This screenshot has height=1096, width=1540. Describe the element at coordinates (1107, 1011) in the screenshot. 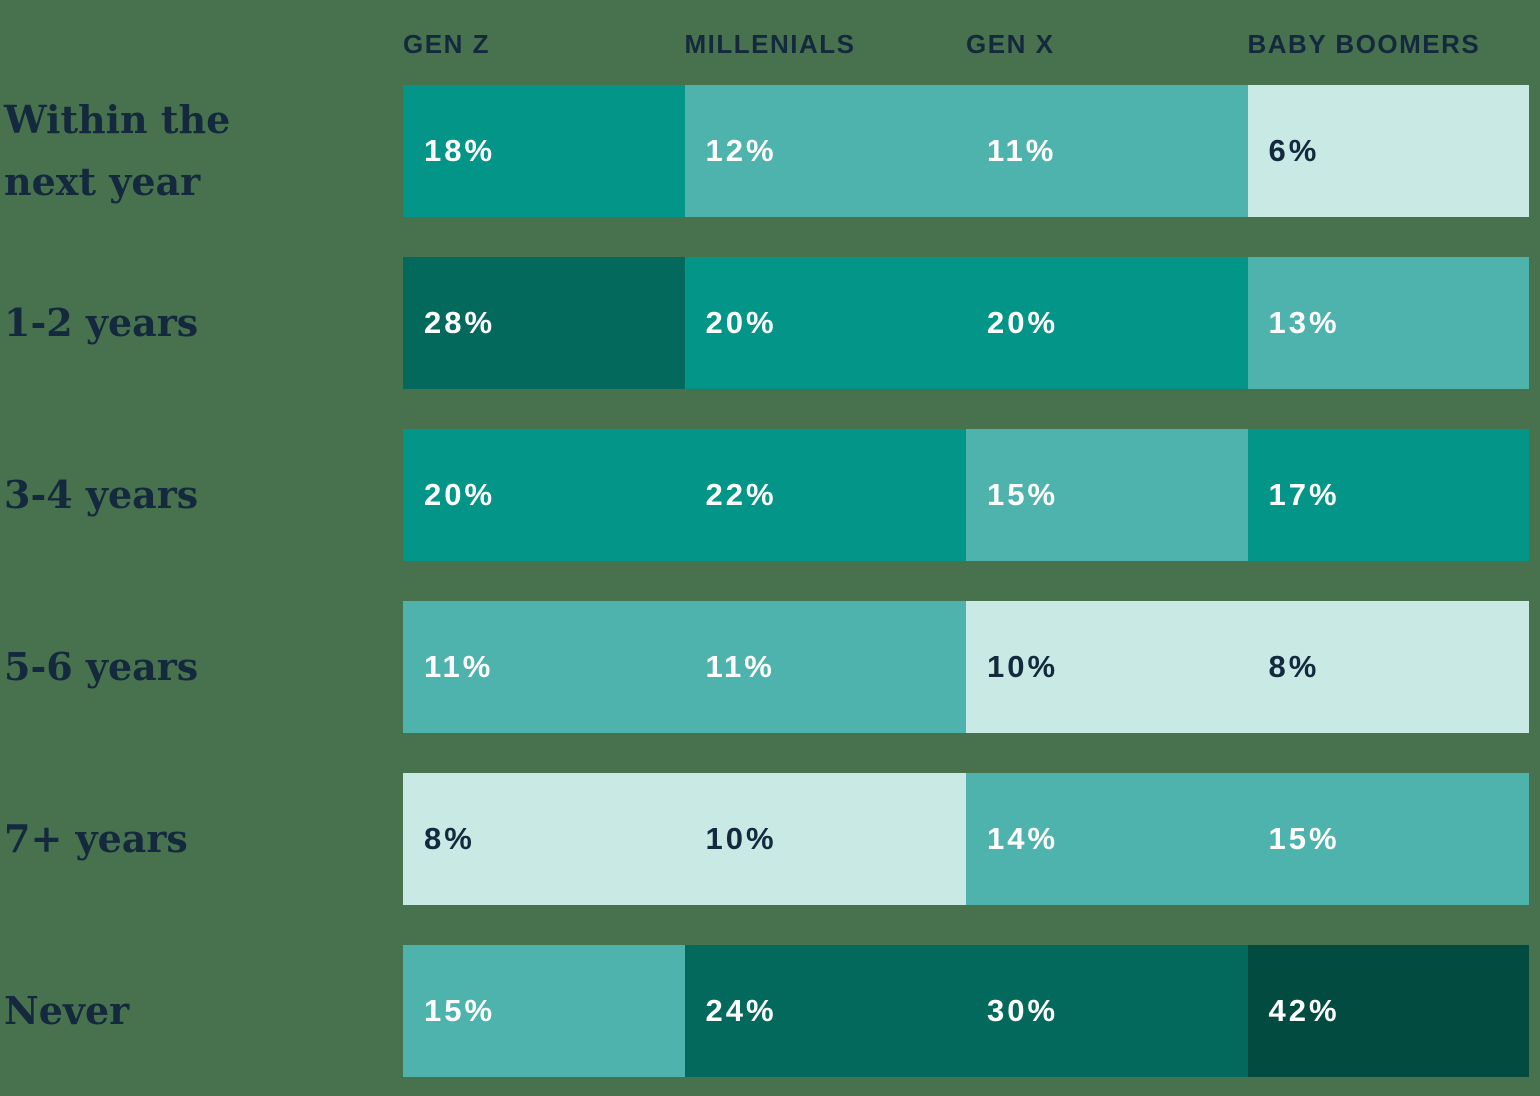

I see `heatmap-cell: 30%` at that location.